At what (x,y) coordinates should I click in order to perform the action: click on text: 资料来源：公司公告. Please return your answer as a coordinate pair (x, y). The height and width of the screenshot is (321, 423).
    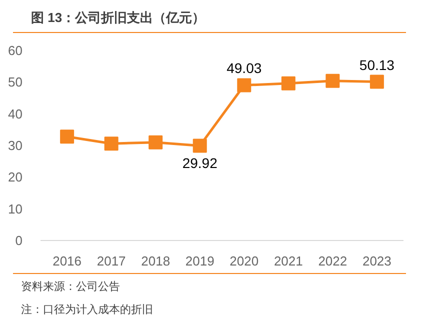
    Looking at the image, I should click on (71, 287).